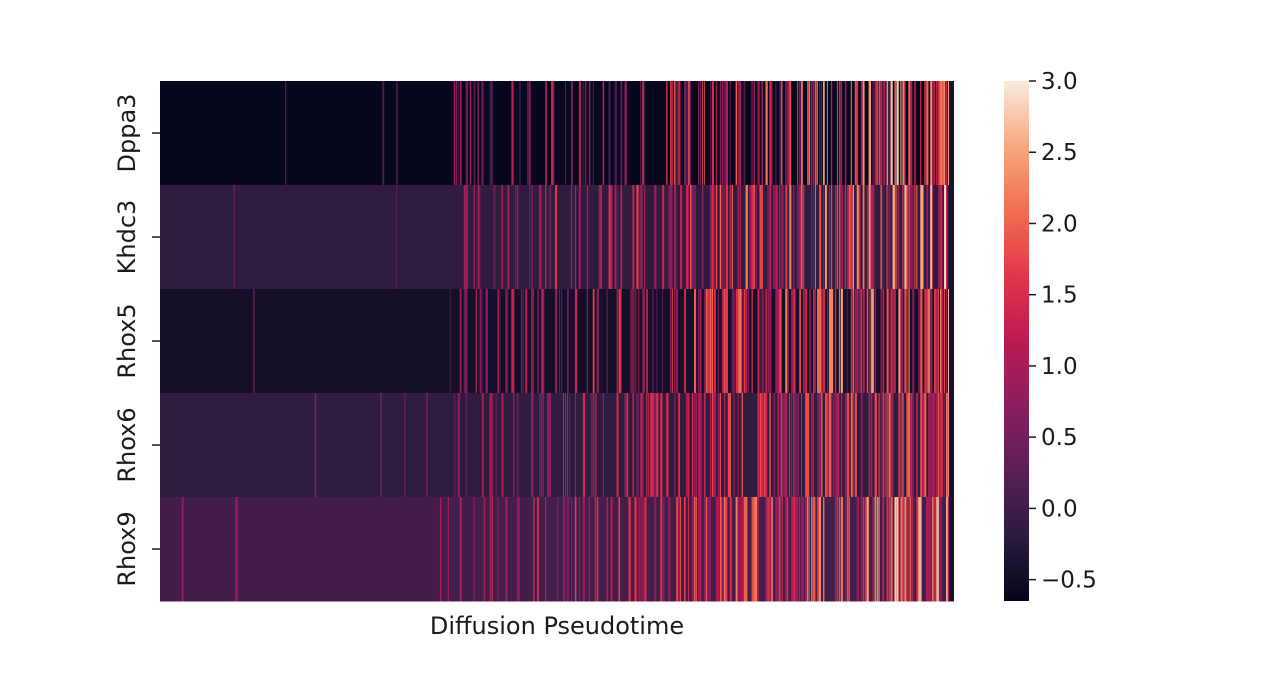 The width and height of the screenshot is (1280, 676). Describe the element at coordinates (951, 341) in the screenshot. I see `heatmap-edge-column` at that location.